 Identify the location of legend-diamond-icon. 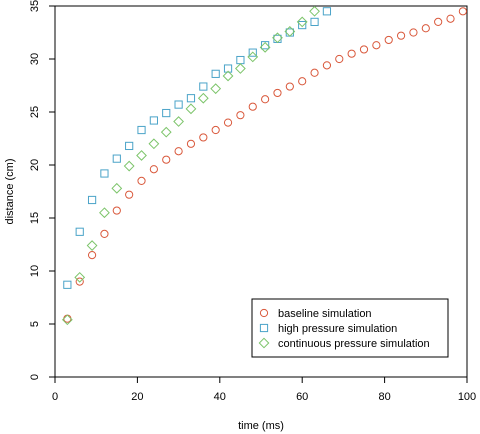
(264, 343).